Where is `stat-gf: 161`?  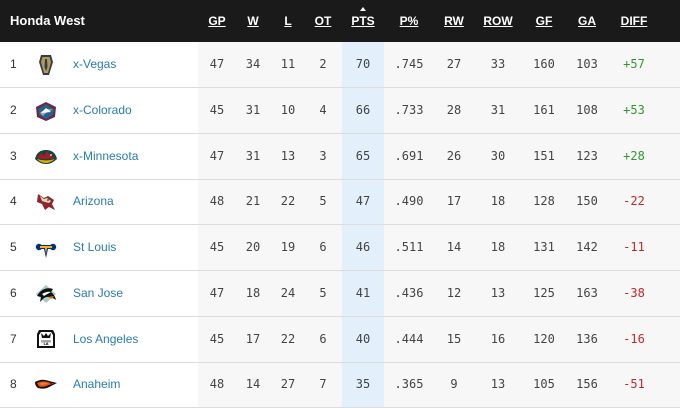 stat-gf: 161 is located at coordinates (544, 109).